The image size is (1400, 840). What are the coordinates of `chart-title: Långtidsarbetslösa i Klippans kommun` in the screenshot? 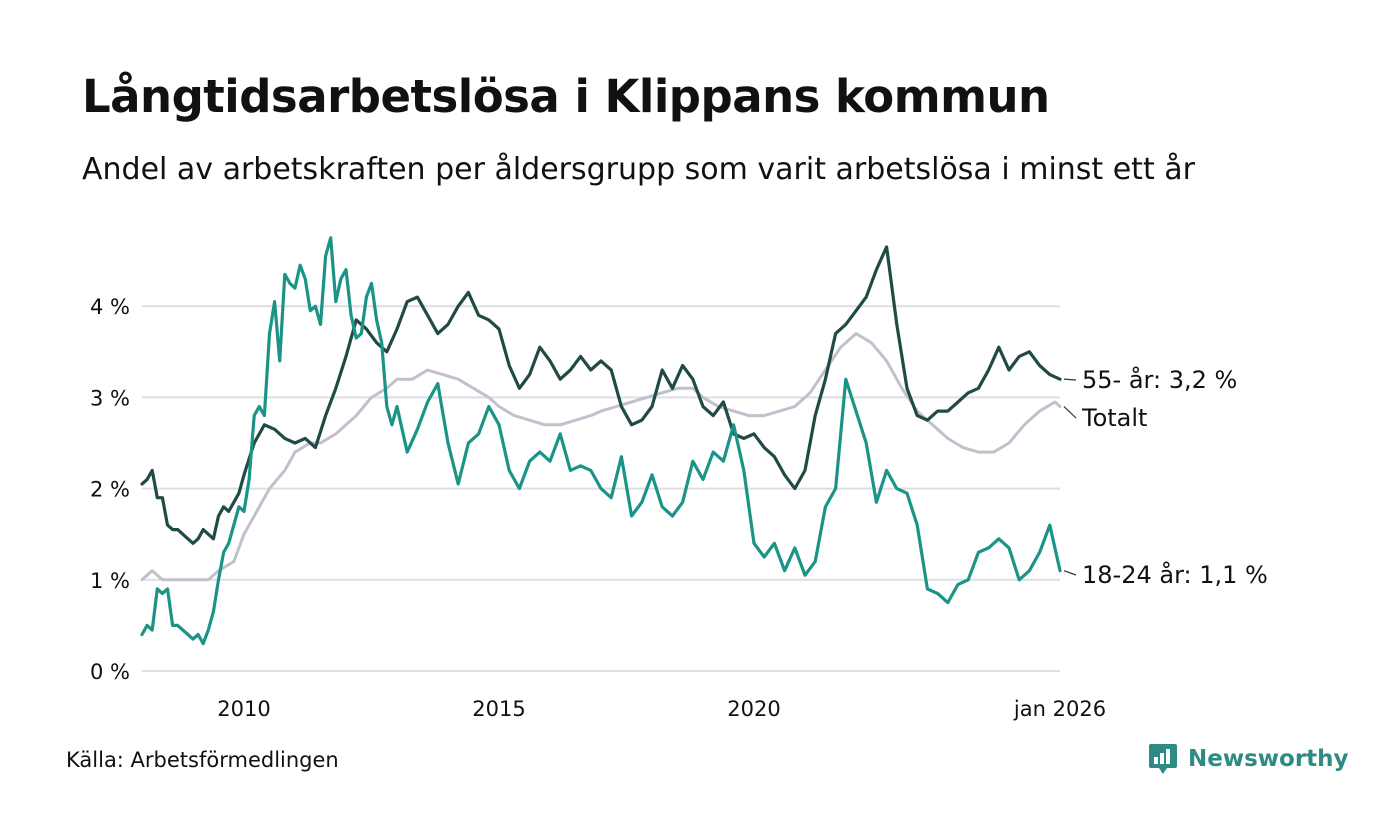 It's located at (566, 96).